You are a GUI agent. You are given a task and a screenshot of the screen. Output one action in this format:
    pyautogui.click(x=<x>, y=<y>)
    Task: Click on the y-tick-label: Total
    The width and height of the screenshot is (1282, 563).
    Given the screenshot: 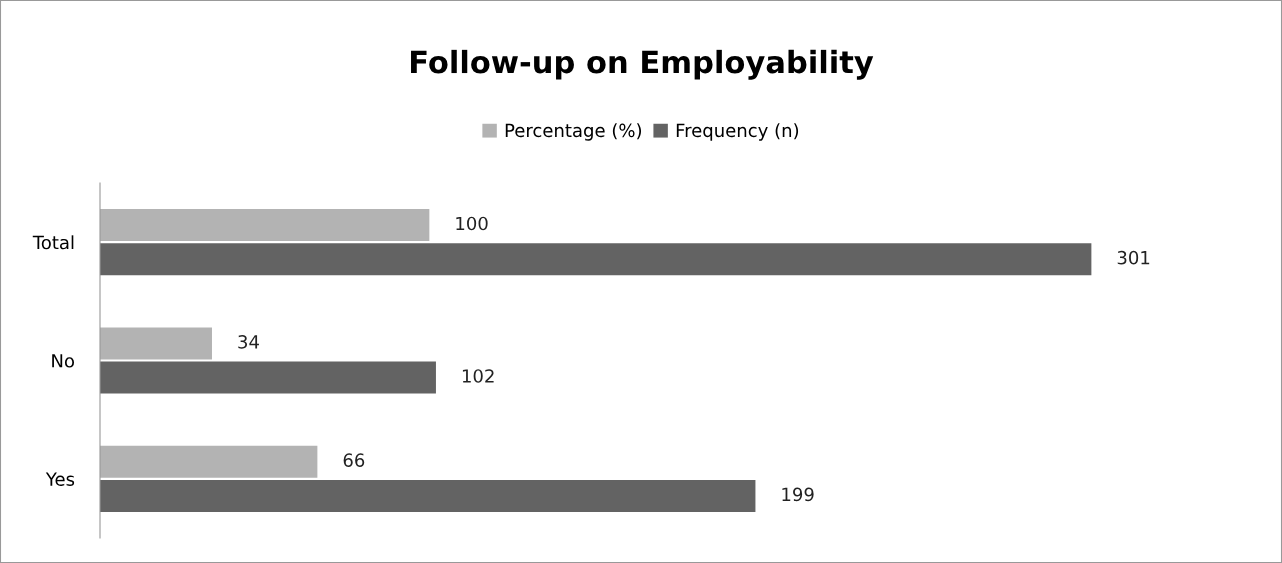 What is the action you would take?
    pyautogui.click(x=53, y=242)
    